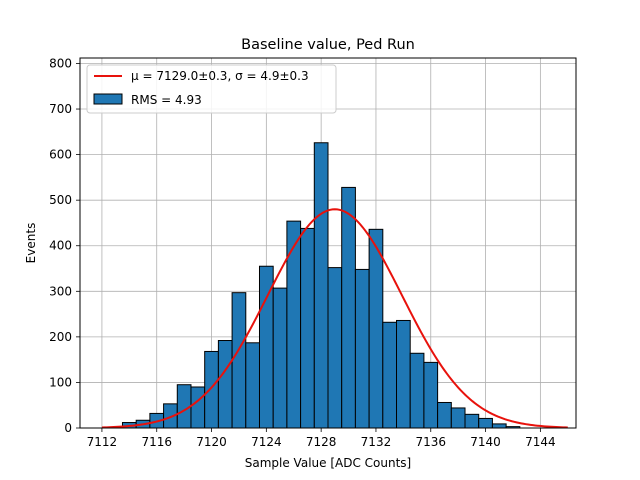 The image size is (640, 480). I want to click on x-axis-ticks: 7112 7116 7120 7124 7128 7132 7136 7140 7144, so click(321, 438).